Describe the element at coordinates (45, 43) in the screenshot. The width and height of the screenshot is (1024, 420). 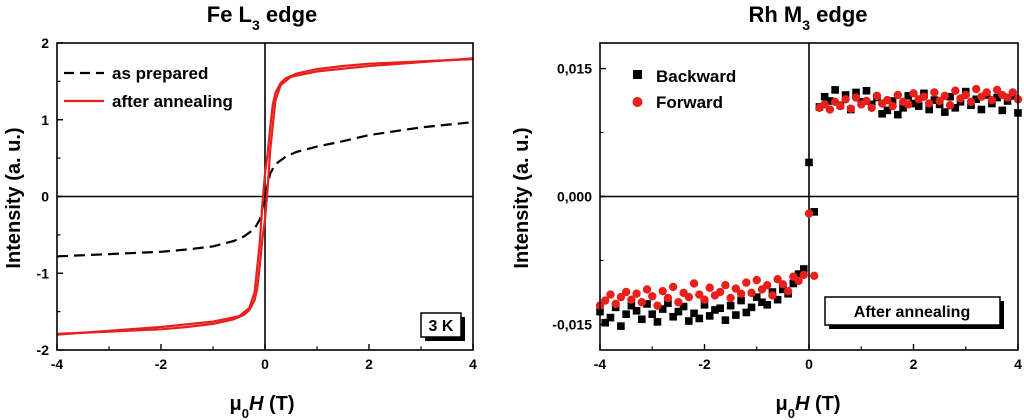
I see `fe-y-tick-label: 2` at that location.